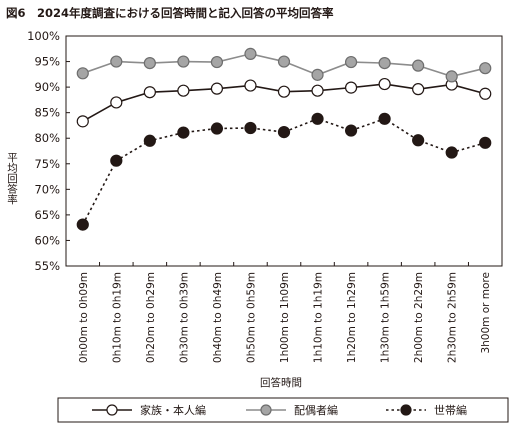 This screenshot has width=516, height=429. What do you see at coordinates (47, 62) in the screenshot?
I see `y-tick-label: 95%` at bounding box center [47, 62].